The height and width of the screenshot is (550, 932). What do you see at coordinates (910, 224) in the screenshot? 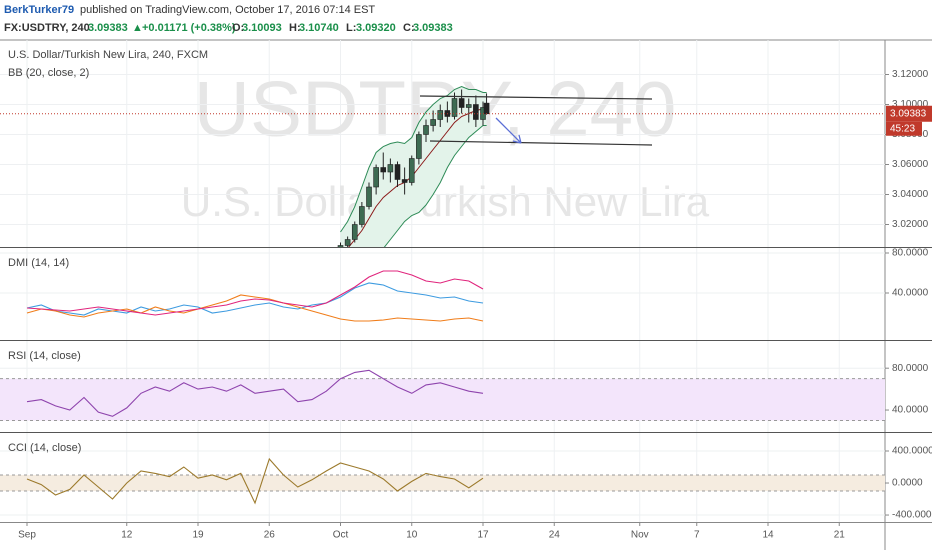
I see `y-tick-label: 3.02000` at bounding box center [910, 224].